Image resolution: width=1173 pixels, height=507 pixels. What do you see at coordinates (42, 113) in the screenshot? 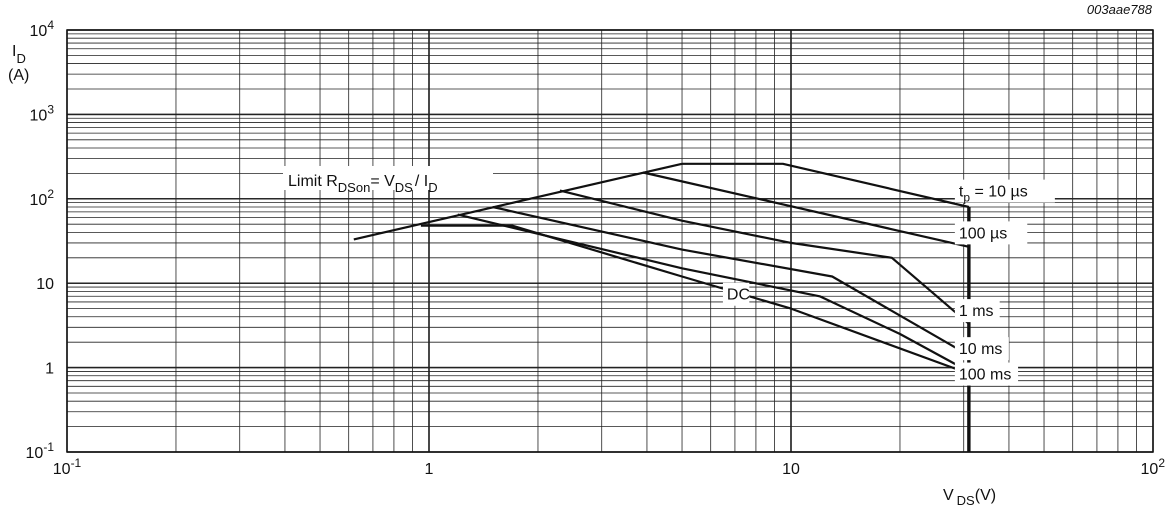
I see `y-tick-label: 10³` at bounding box center [42, 113].